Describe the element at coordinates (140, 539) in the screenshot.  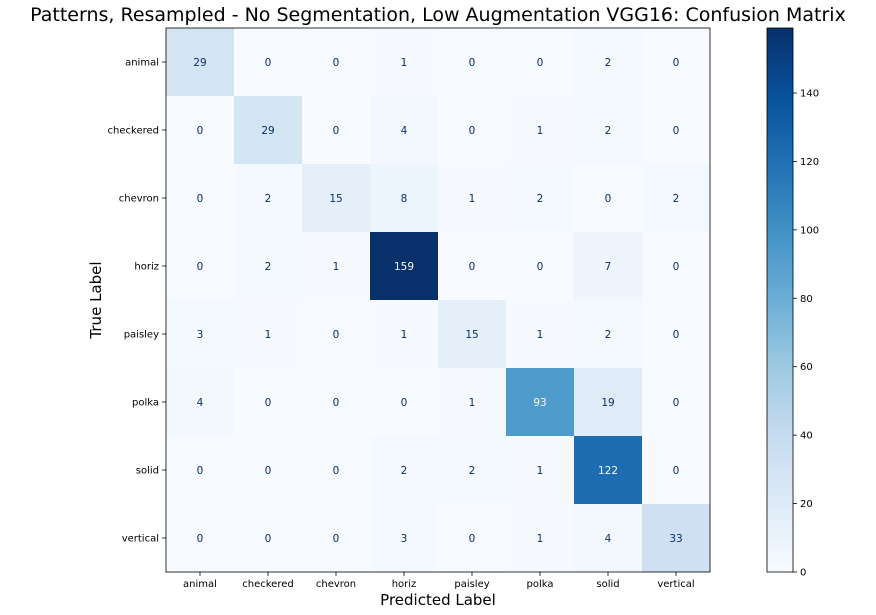
I see `y-tick-label: vertical` at that location.